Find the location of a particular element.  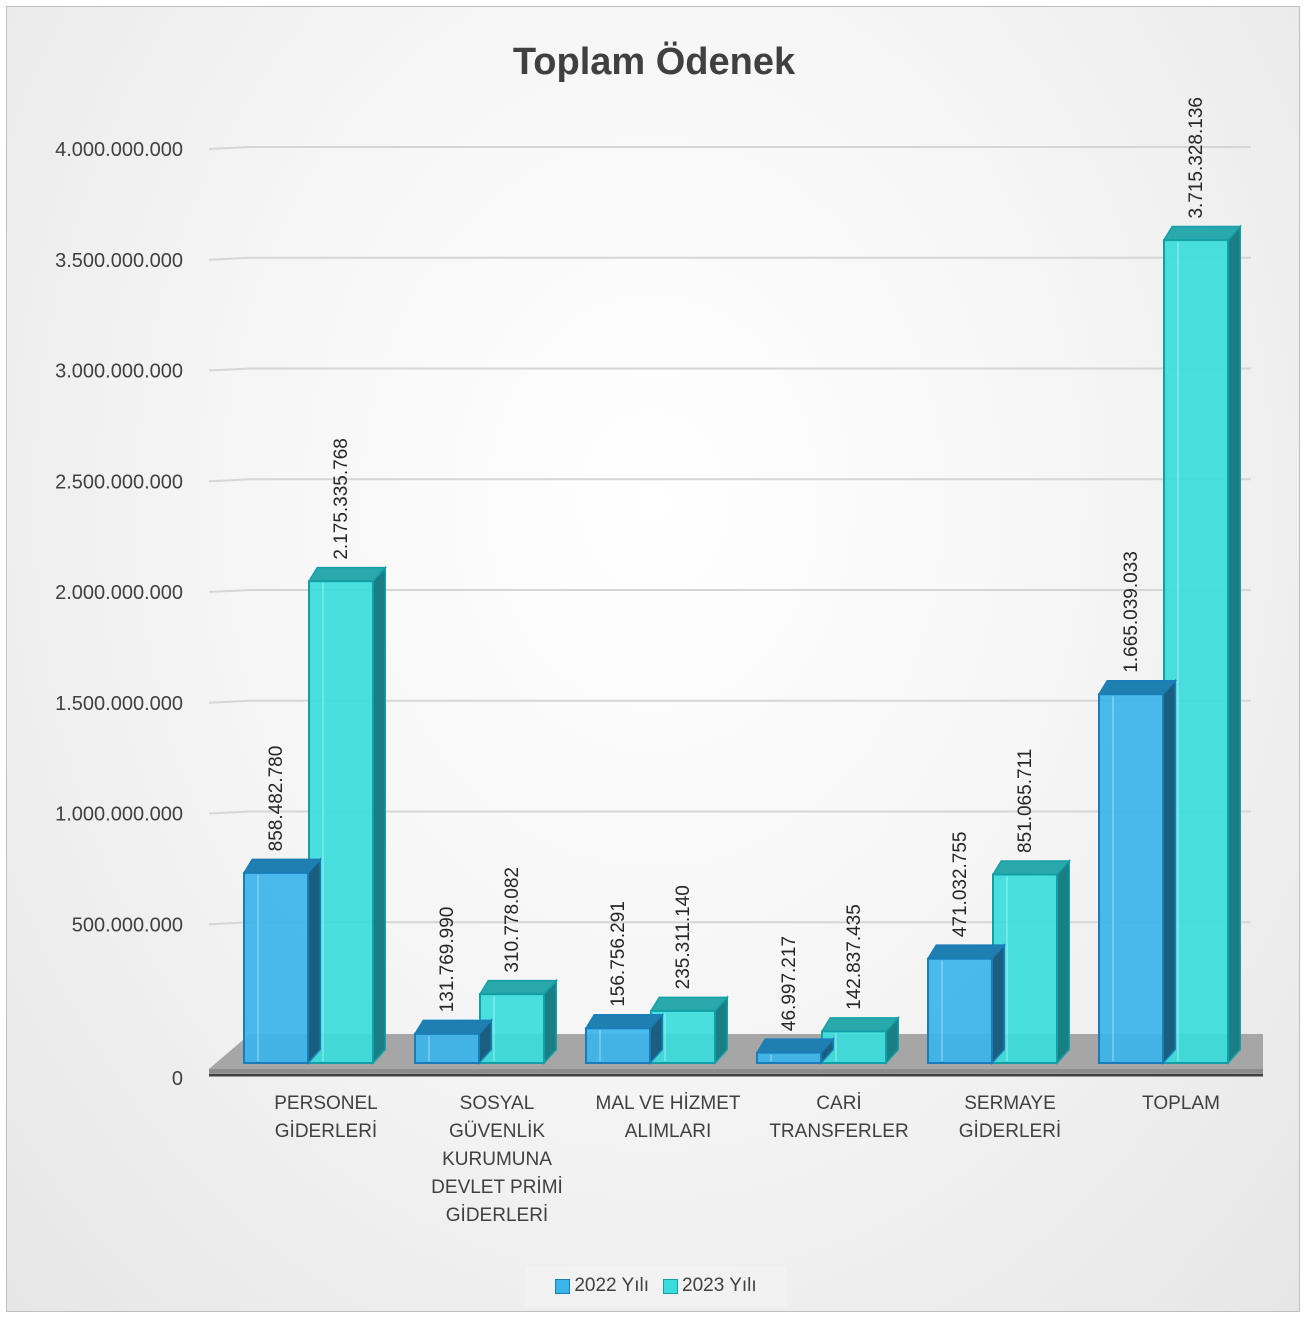

data-label-2023: 851.065.711 is located at coordinates (1025, 801).